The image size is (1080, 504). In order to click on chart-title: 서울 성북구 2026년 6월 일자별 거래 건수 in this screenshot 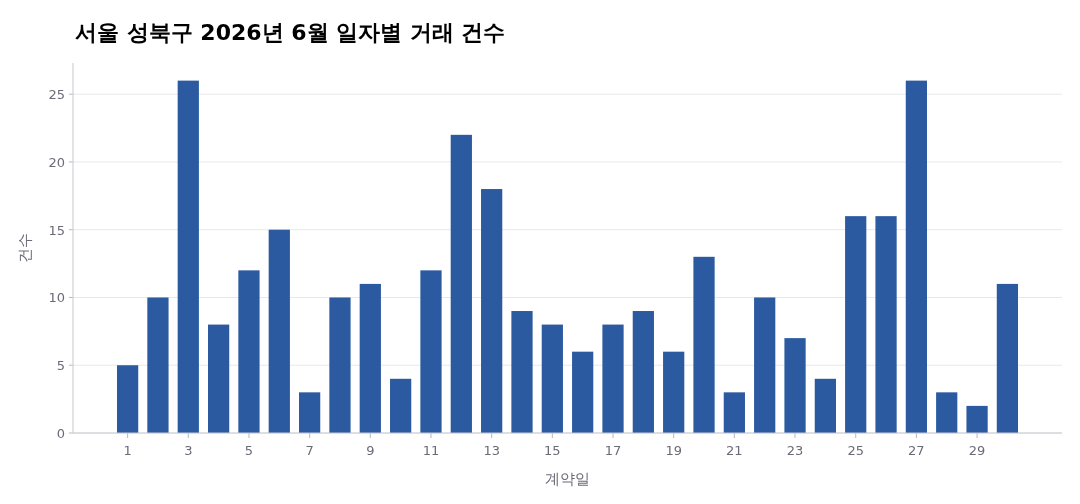, I will do `click(290, 32)`.